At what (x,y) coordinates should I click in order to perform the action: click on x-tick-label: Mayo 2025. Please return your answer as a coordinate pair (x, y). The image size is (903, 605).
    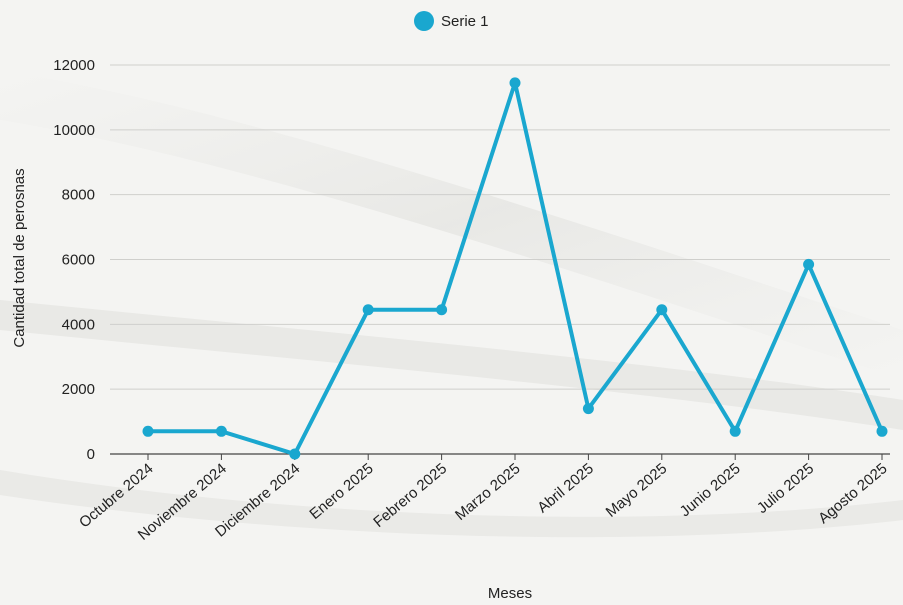
    Looking at the image, I should click on (637, 490).